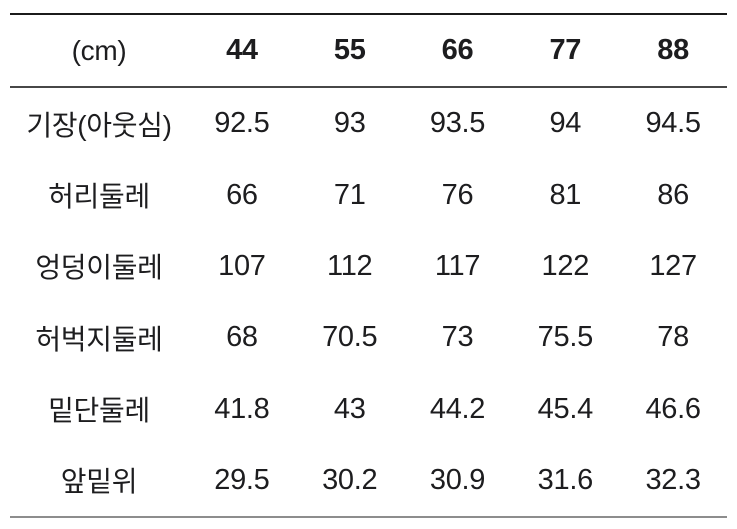 Image resolution: width=737 pixels, height=529 pixels. Describe the element at coordinates (349, 194) in the screenshot. I see `cell-value: 71` at that location.